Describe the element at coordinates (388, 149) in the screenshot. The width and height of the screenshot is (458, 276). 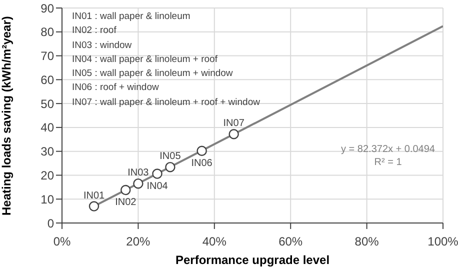
I see `annotation: y = 82.372x + 0.0494` at that location.